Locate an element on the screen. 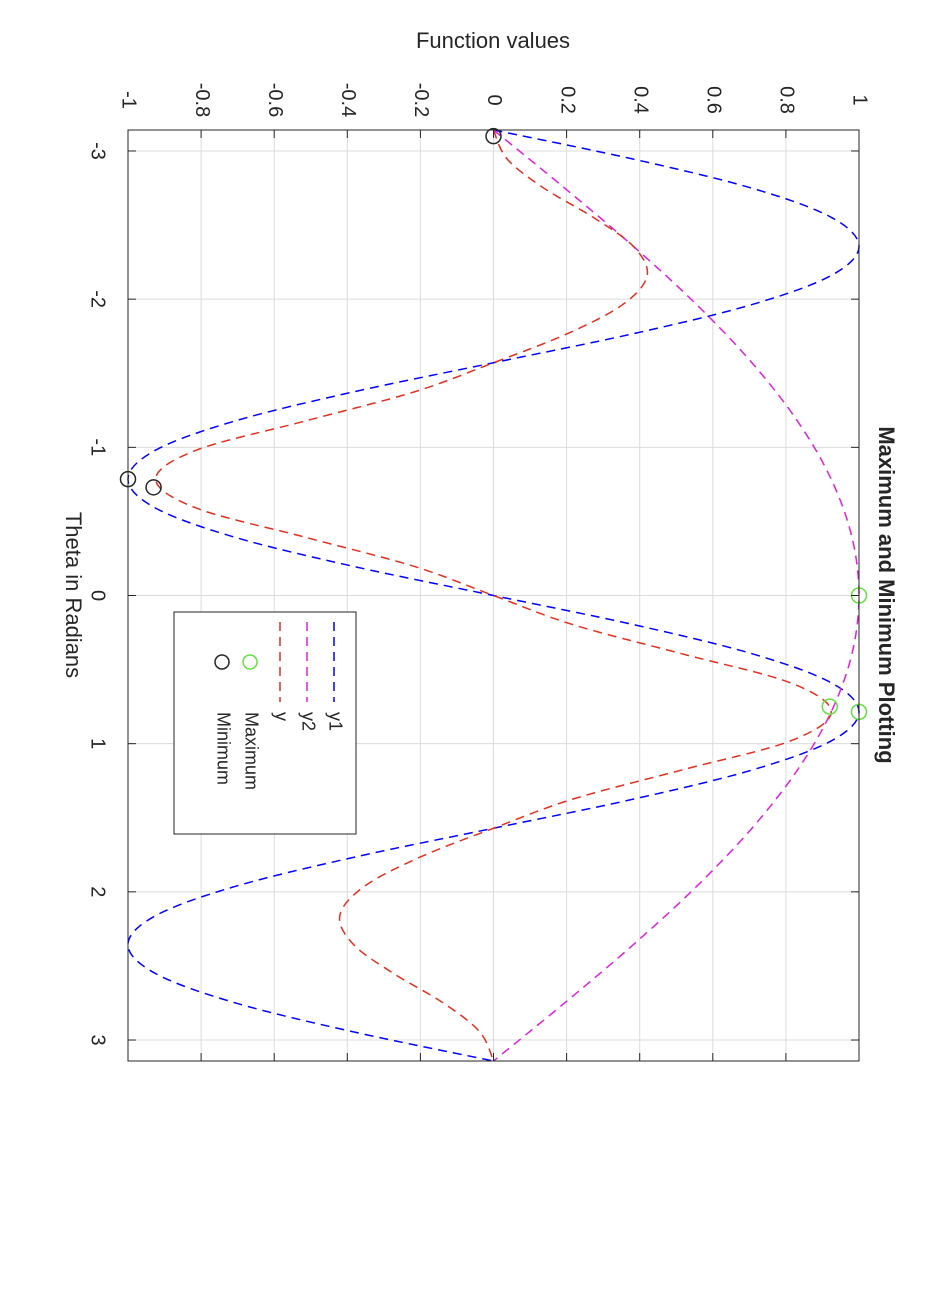 The height and width of the screenshot is (1305, 950). legend-swatch-minimum is located at coordinates (222, 662).